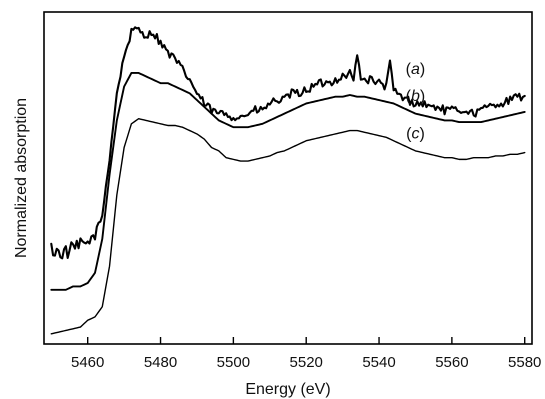 The height and width of the screenshot is (399, 545). What do you see at coordinates (233, 362) in the screenshot?
I see `x-tick-label: 5500` at bounding box center [233, 362].